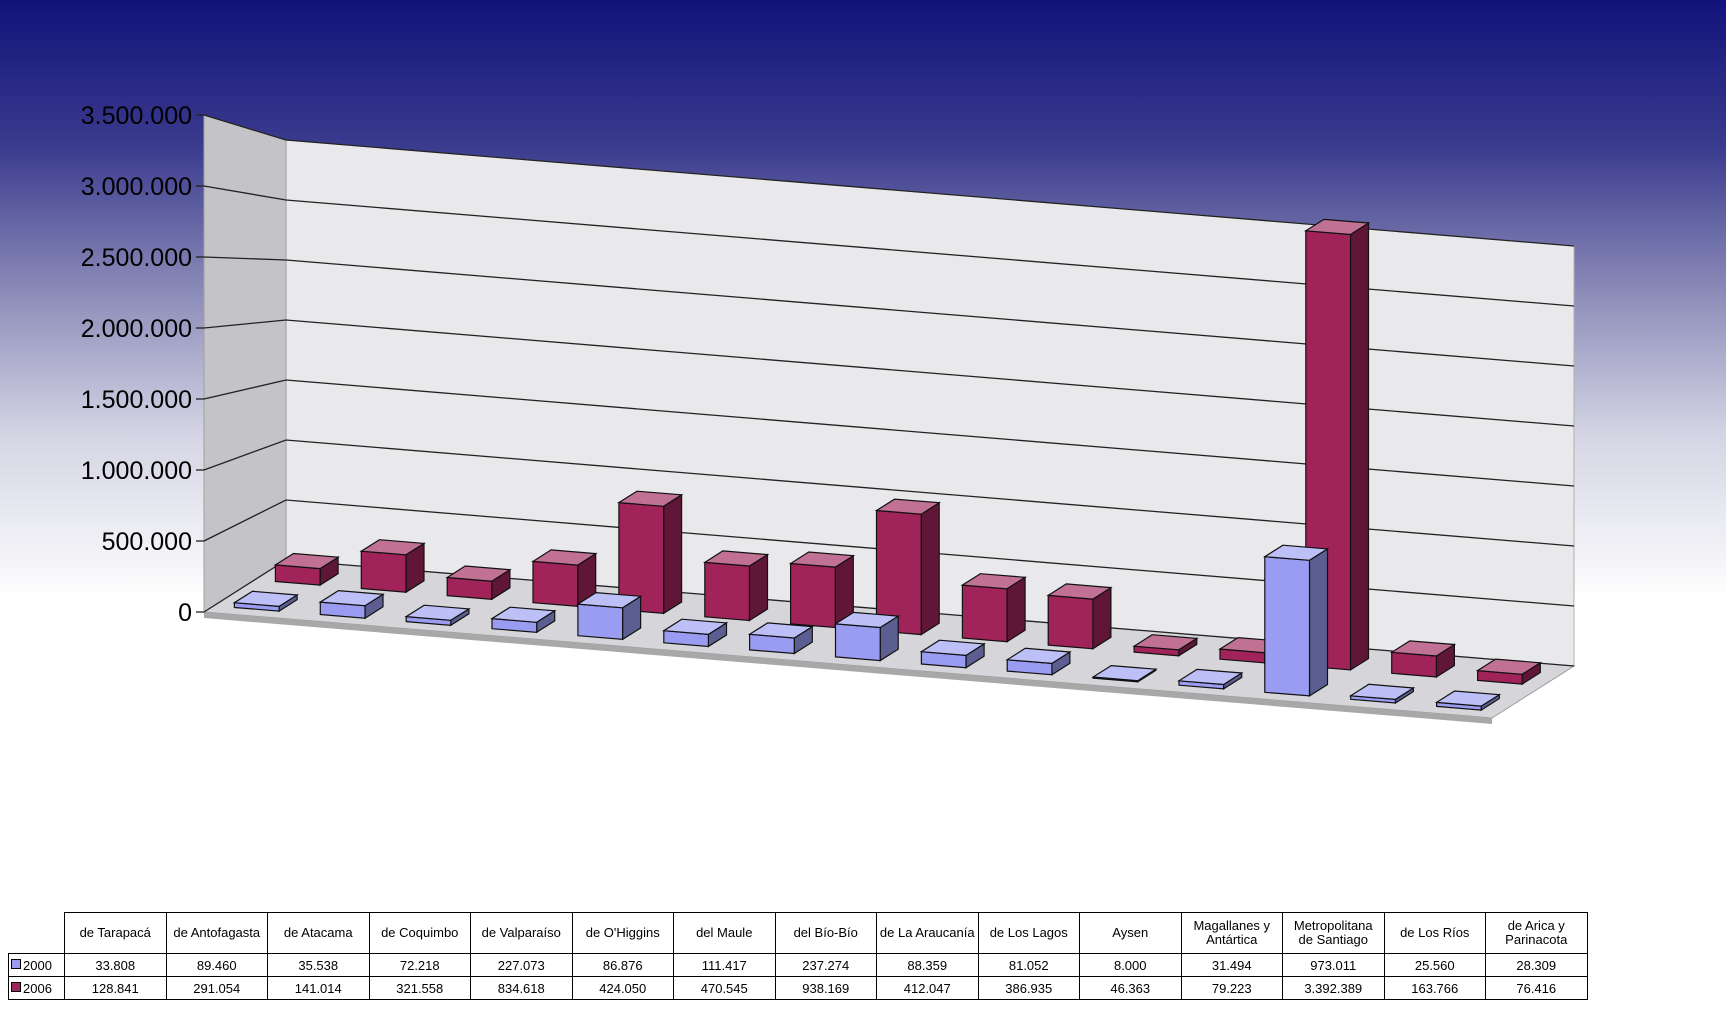  What do you see at coordinates (318, 933) in the screenshot?
I see `category-label: de Atacama` at bounding box center [318, 933].